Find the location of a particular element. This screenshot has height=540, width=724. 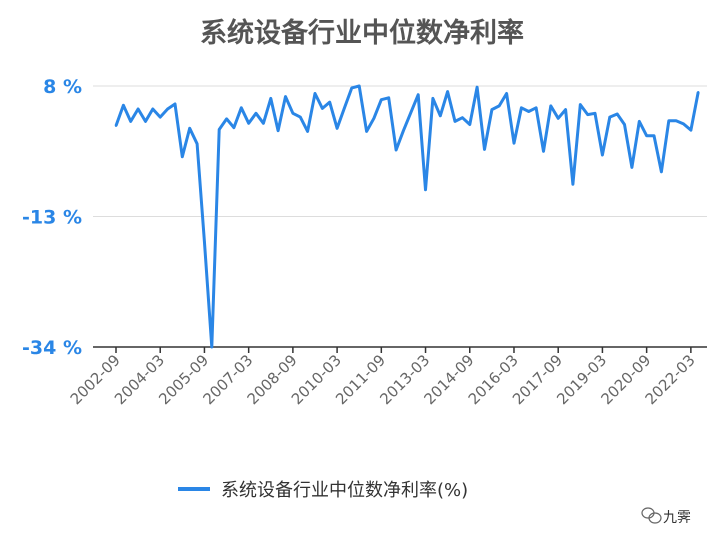

y-tick-label: -34 % is located at coordinates (52, 348).